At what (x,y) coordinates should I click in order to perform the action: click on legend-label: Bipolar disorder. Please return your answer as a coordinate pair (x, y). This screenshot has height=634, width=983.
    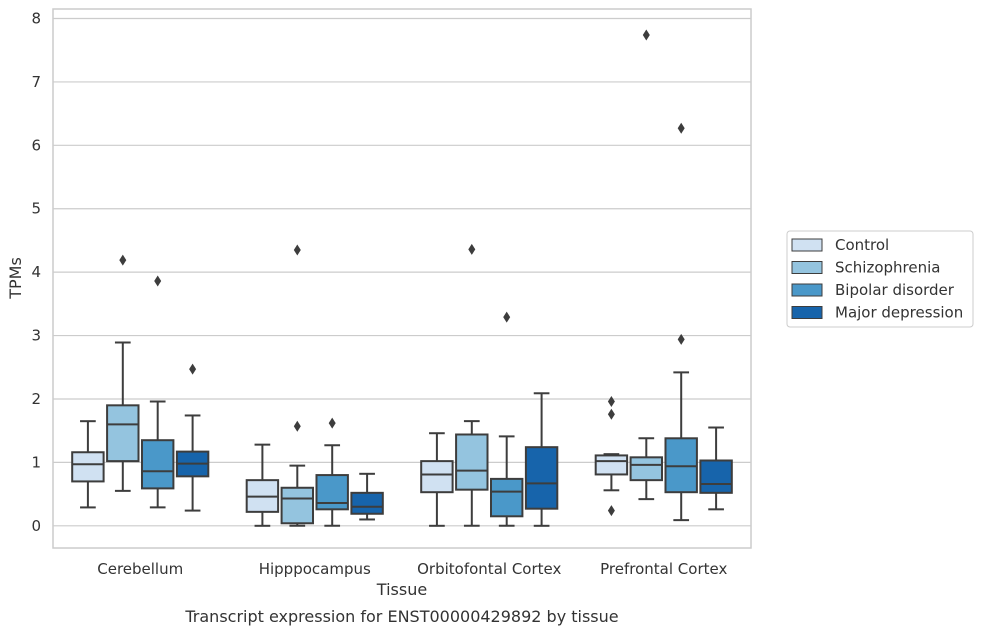
    Looking at the image, I should click on (895, 290).